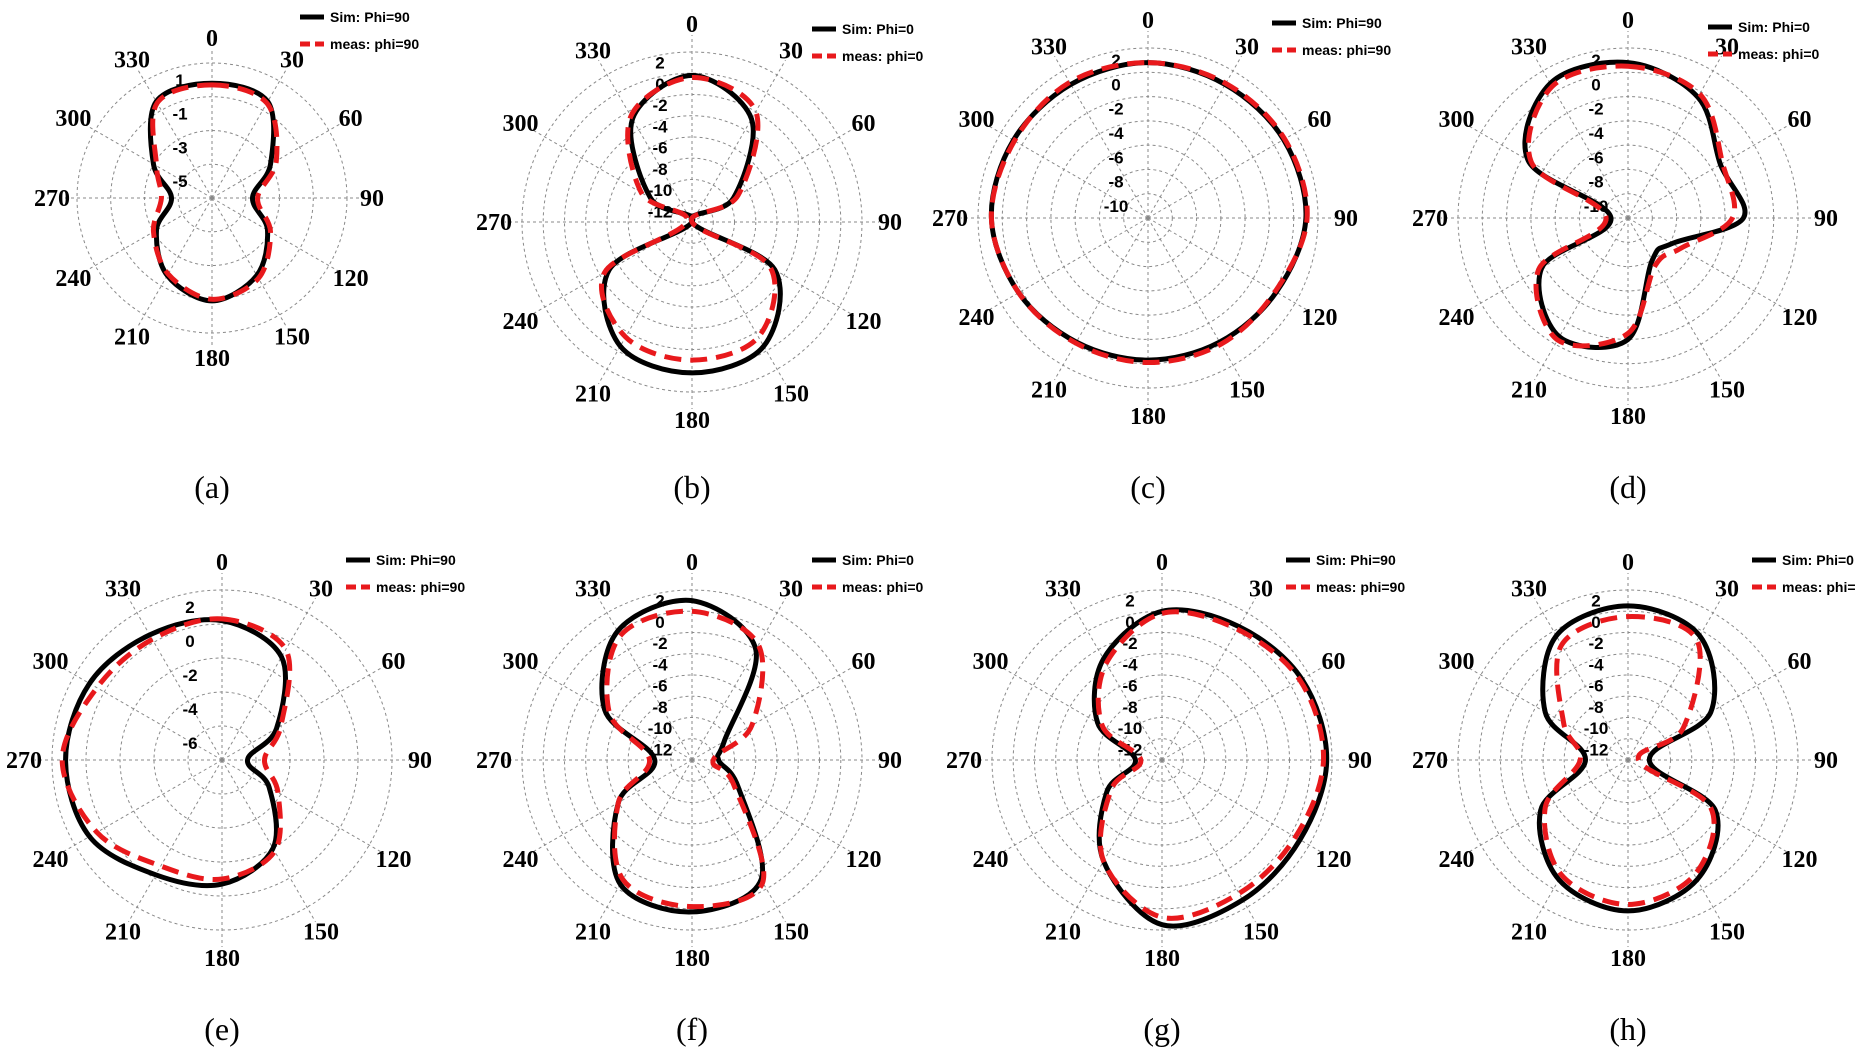 Image resolution: width=1856 pixels, height=1056 pixels. Describe the element at coordinates (883, 56) in the screenshot. I see `legend-entry: meas: phi=0` at that location.